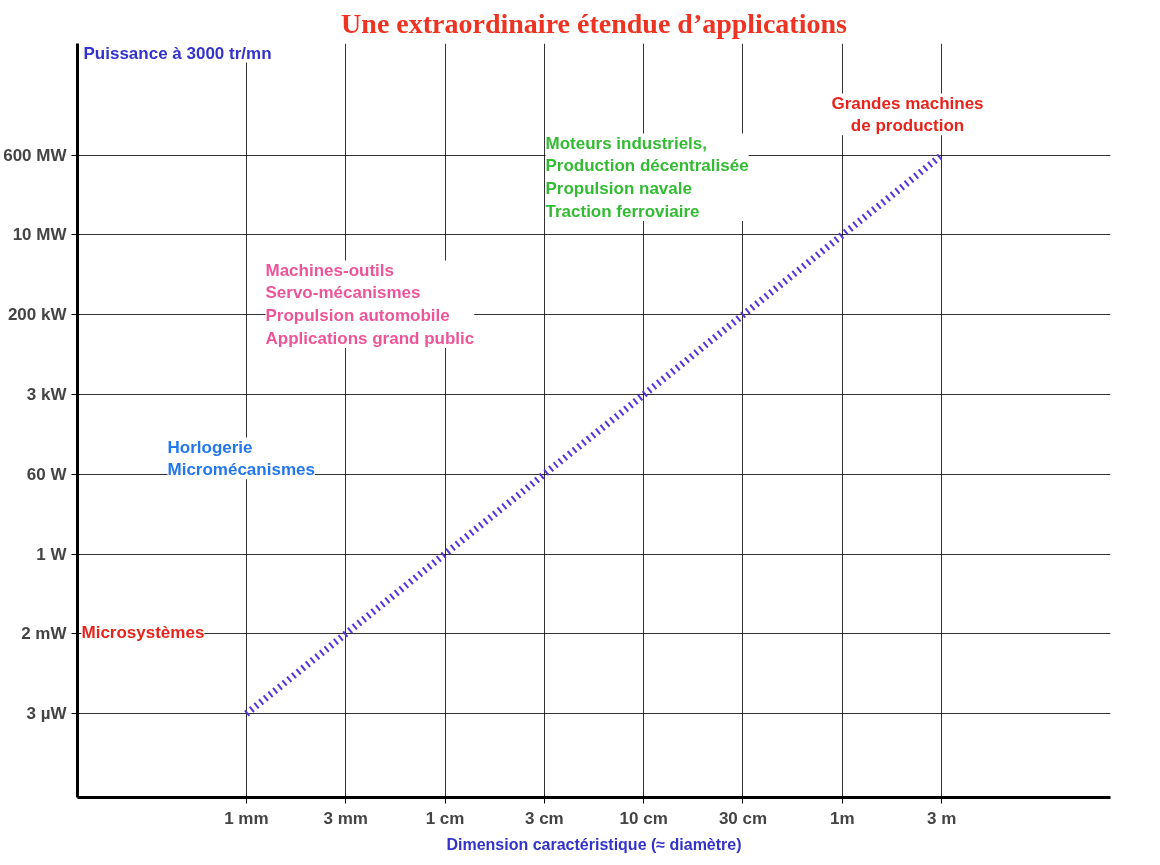  What do you see at coordinates (445, 818) in the screenshot?
I see `x-tick-label: 1 cm` at bounding box center [445, 818].